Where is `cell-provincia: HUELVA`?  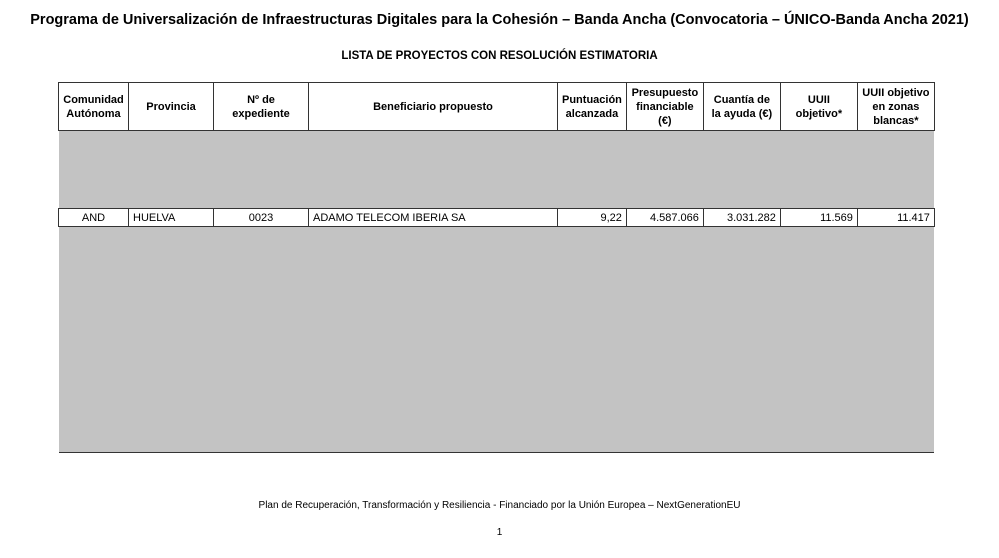 cell-provincia: HUELVA is located at coordinates (171, 217).